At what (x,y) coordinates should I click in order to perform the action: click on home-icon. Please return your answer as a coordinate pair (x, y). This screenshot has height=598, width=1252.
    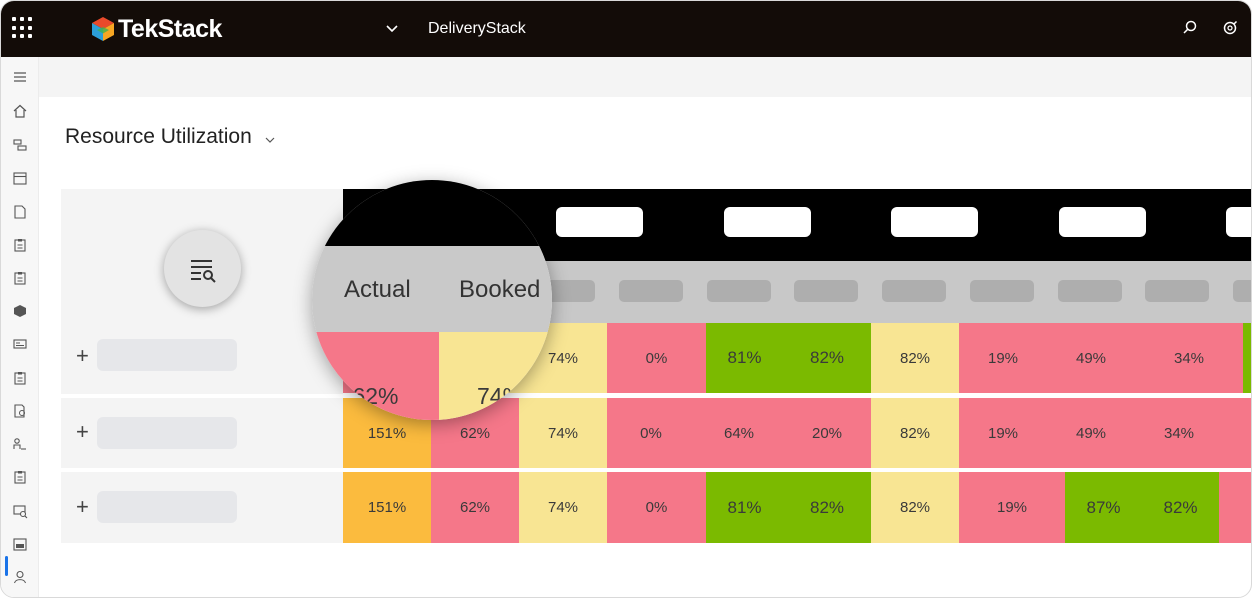
    Looking at the image, I should click on (20, 111).